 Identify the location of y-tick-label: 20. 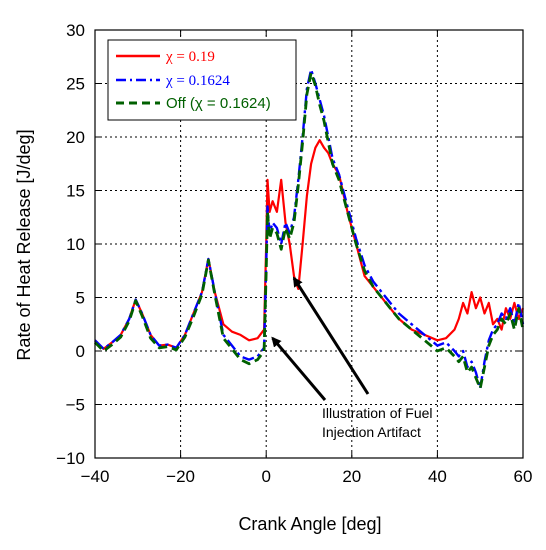
(75, 137).